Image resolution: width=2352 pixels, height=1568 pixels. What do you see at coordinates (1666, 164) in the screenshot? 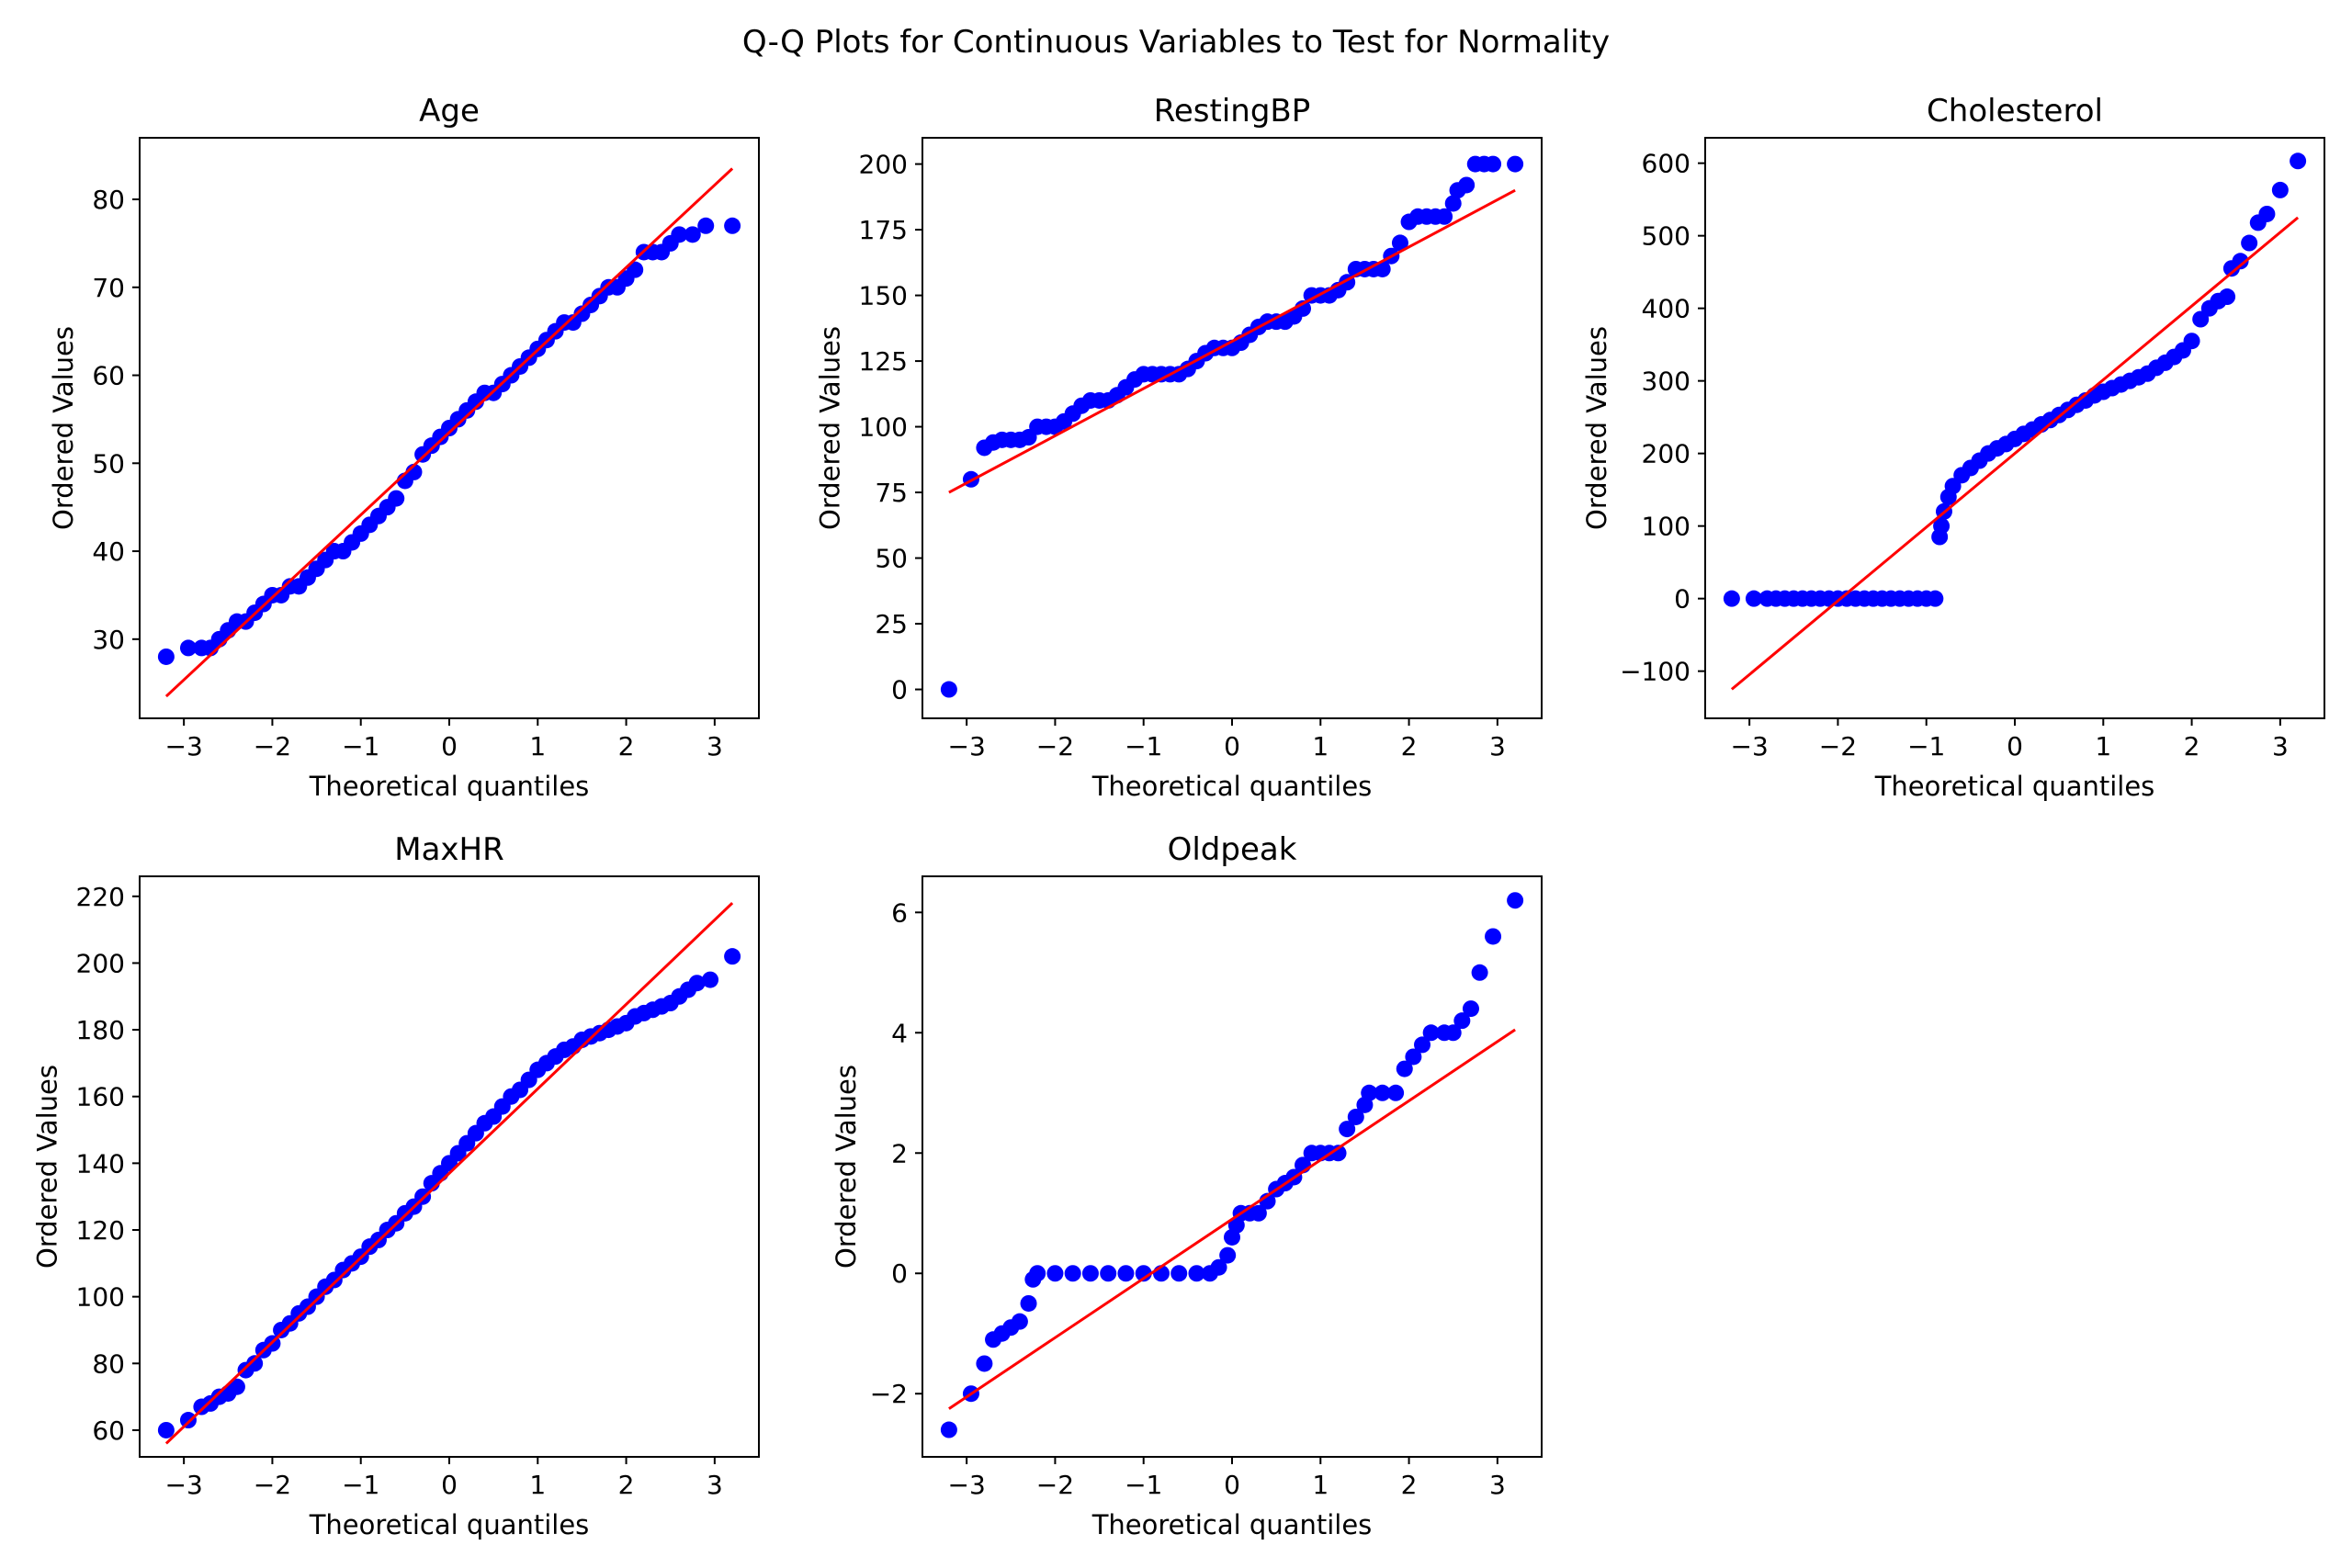
I see `y-tick-label: 600` at bounding box center [1666, 164].